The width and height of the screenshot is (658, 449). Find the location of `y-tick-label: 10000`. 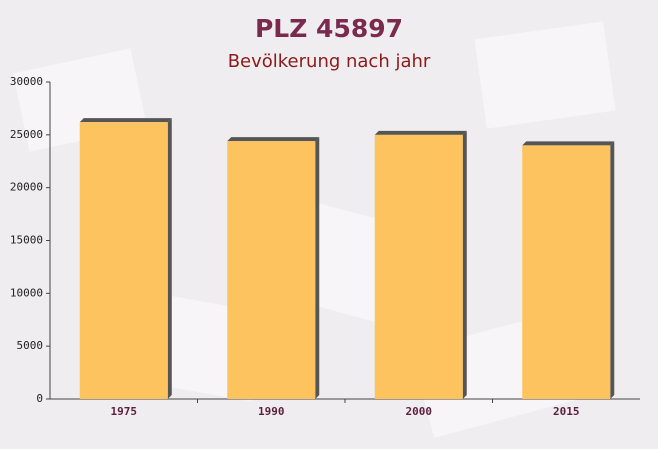

y-tick-label: 10000 is located at coordinates (26, 292).